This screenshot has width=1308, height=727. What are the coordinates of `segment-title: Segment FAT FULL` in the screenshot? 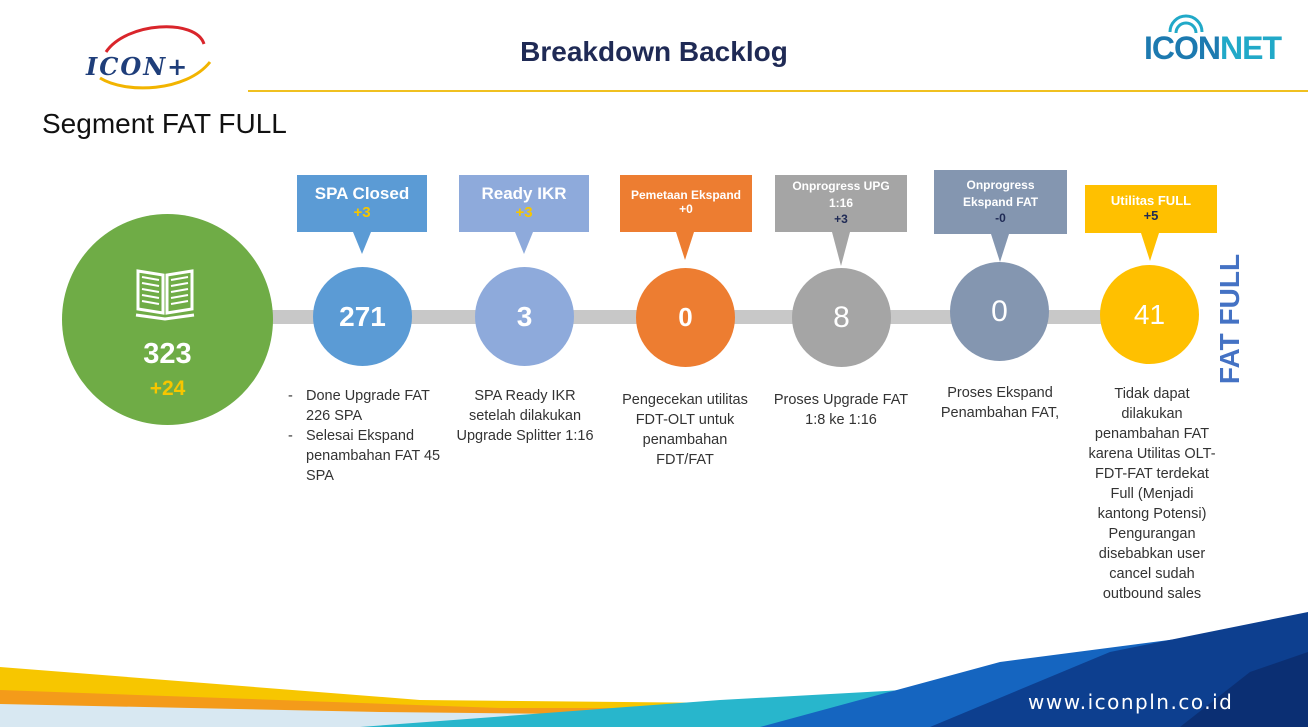 It's located at (164, 123).